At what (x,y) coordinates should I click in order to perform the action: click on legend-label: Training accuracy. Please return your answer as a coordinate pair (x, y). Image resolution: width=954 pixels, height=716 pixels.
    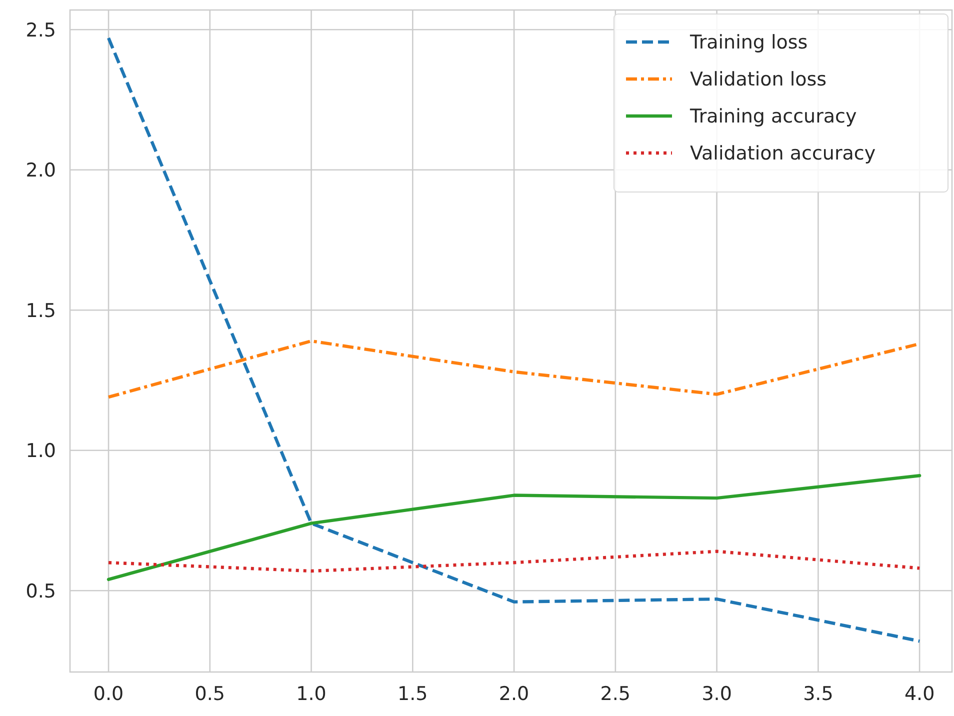
    Looking at the image, I should click on (773, 117).